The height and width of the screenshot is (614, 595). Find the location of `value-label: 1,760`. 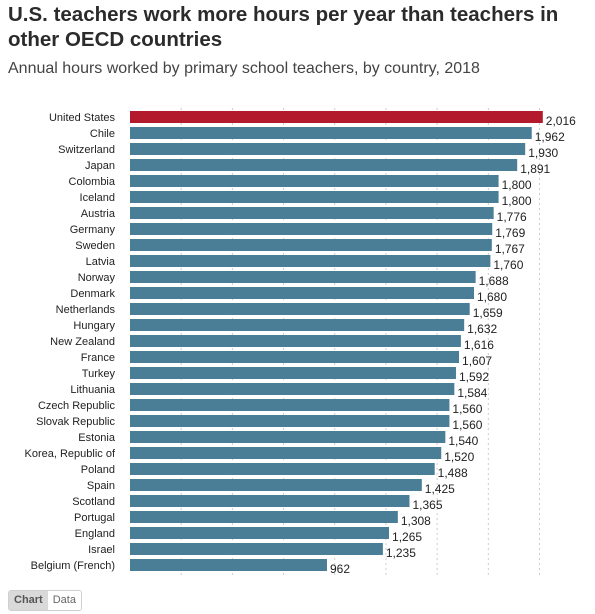

value-label: 1,760 is located at coordinates (508, 265).